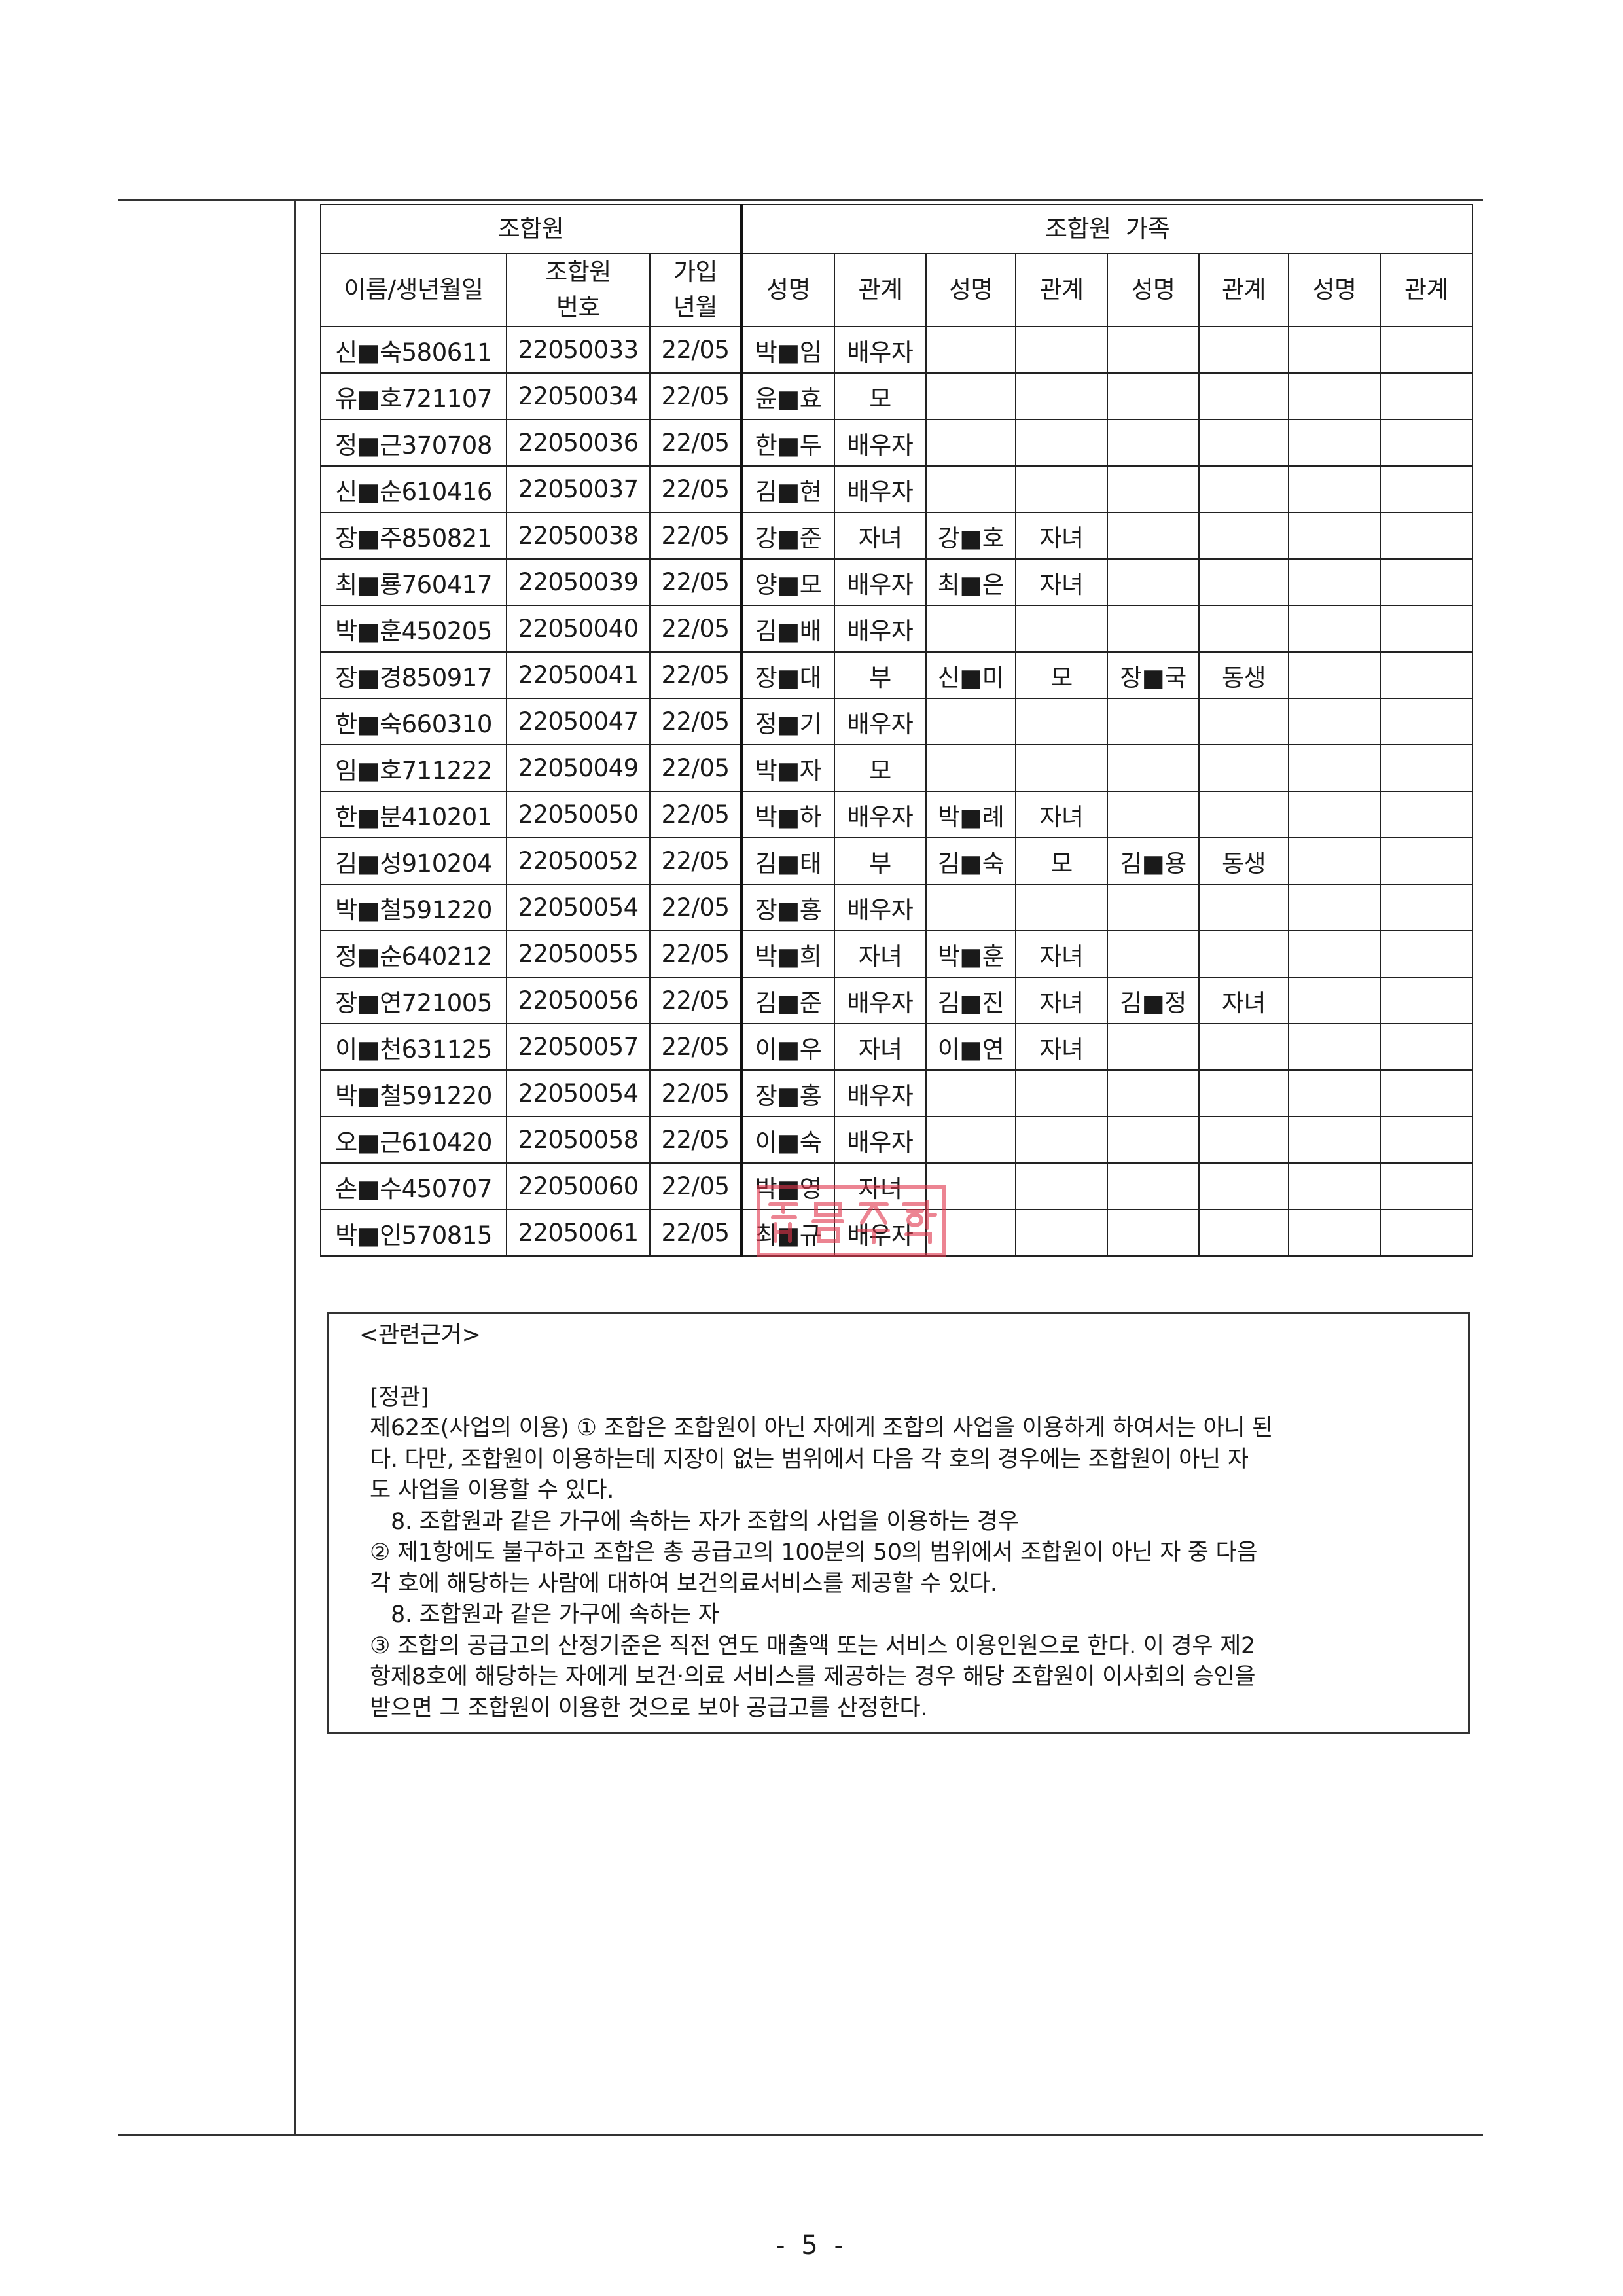 The width and height of the screenshot is (1623, 2296). I want to click on family-name: 이■연, so click(971, 1047).